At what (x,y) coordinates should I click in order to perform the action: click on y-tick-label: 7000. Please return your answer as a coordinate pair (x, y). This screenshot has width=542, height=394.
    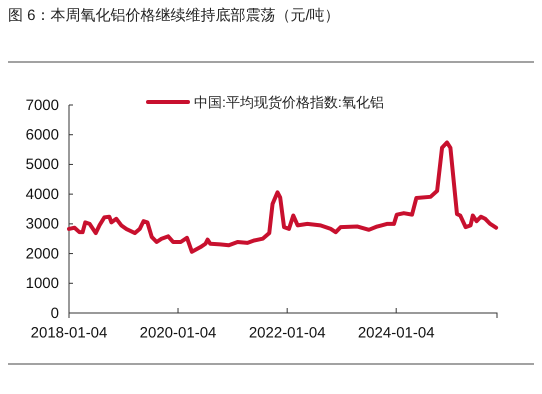
    Looking at the image, I should click on (42, 105).